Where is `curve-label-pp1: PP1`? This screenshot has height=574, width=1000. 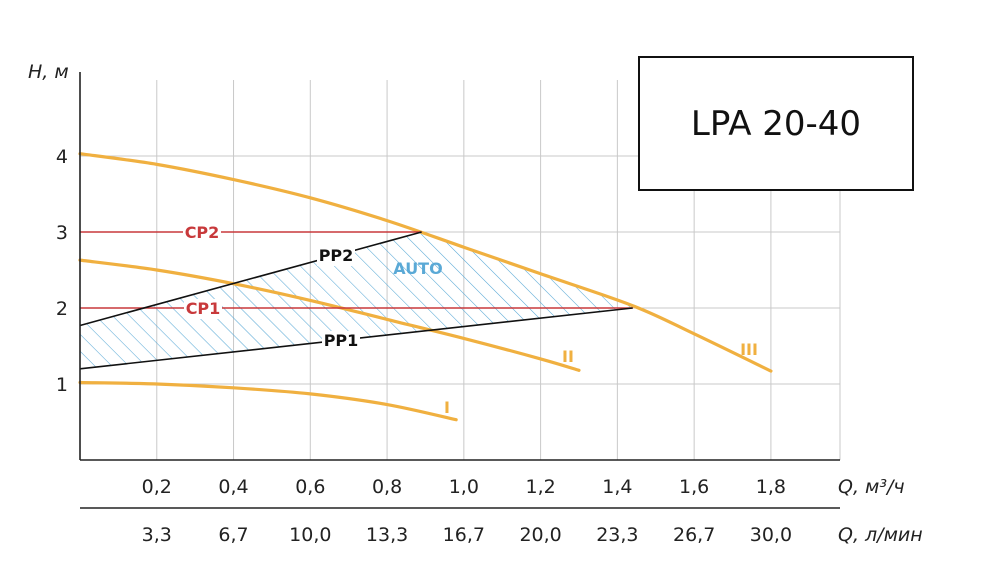 curve-label-pp1: PP1 is located at coordinates (341, 340).